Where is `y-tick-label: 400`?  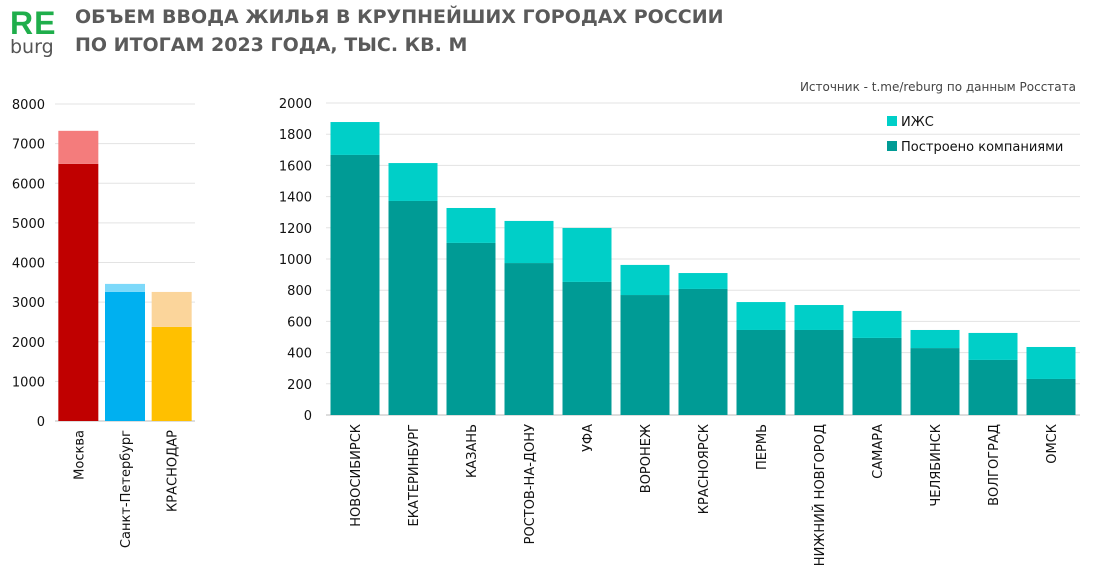 y-tick-label: 400 is located at coordinates (299, 354).